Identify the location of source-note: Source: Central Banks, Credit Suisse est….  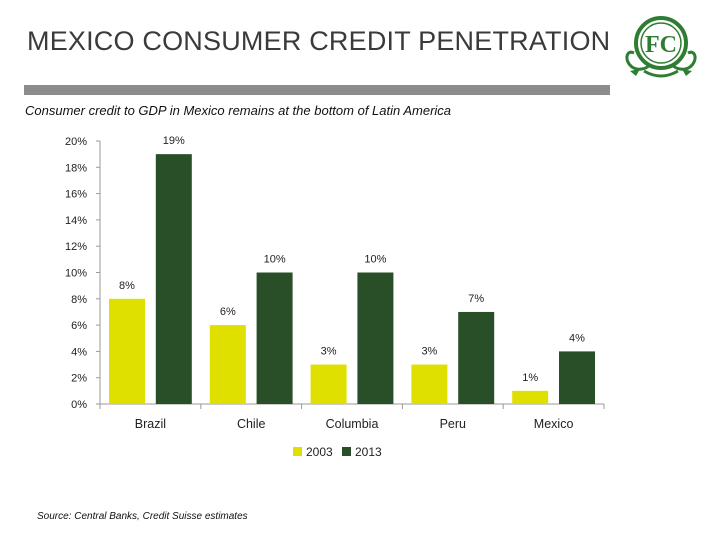
(142, 516).